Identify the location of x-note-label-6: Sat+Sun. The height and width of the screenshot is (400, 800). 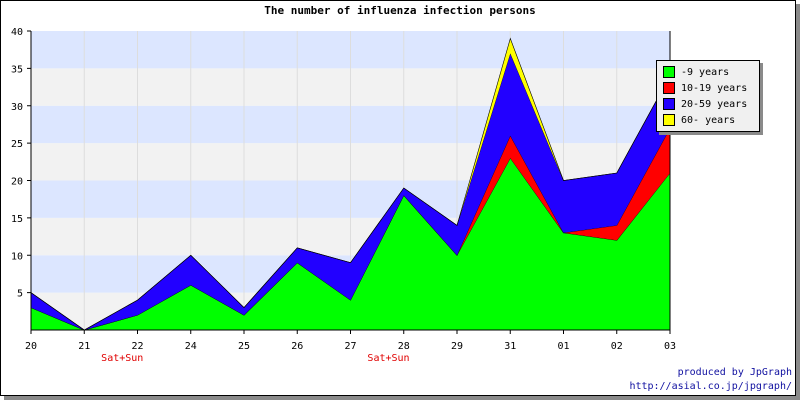
(388, 358).